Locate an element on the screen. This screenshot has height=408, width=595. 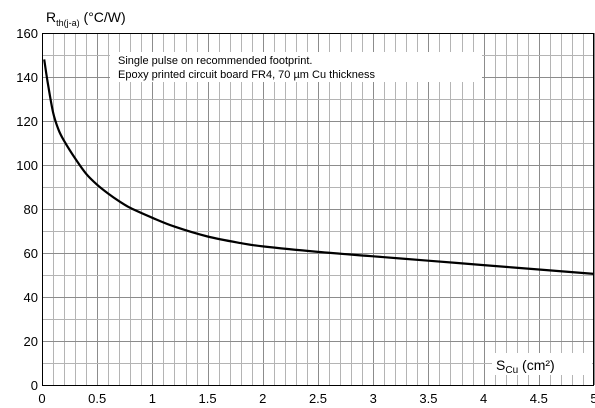
x-tick-label: 1.5 is located at coordinates (208, 398).